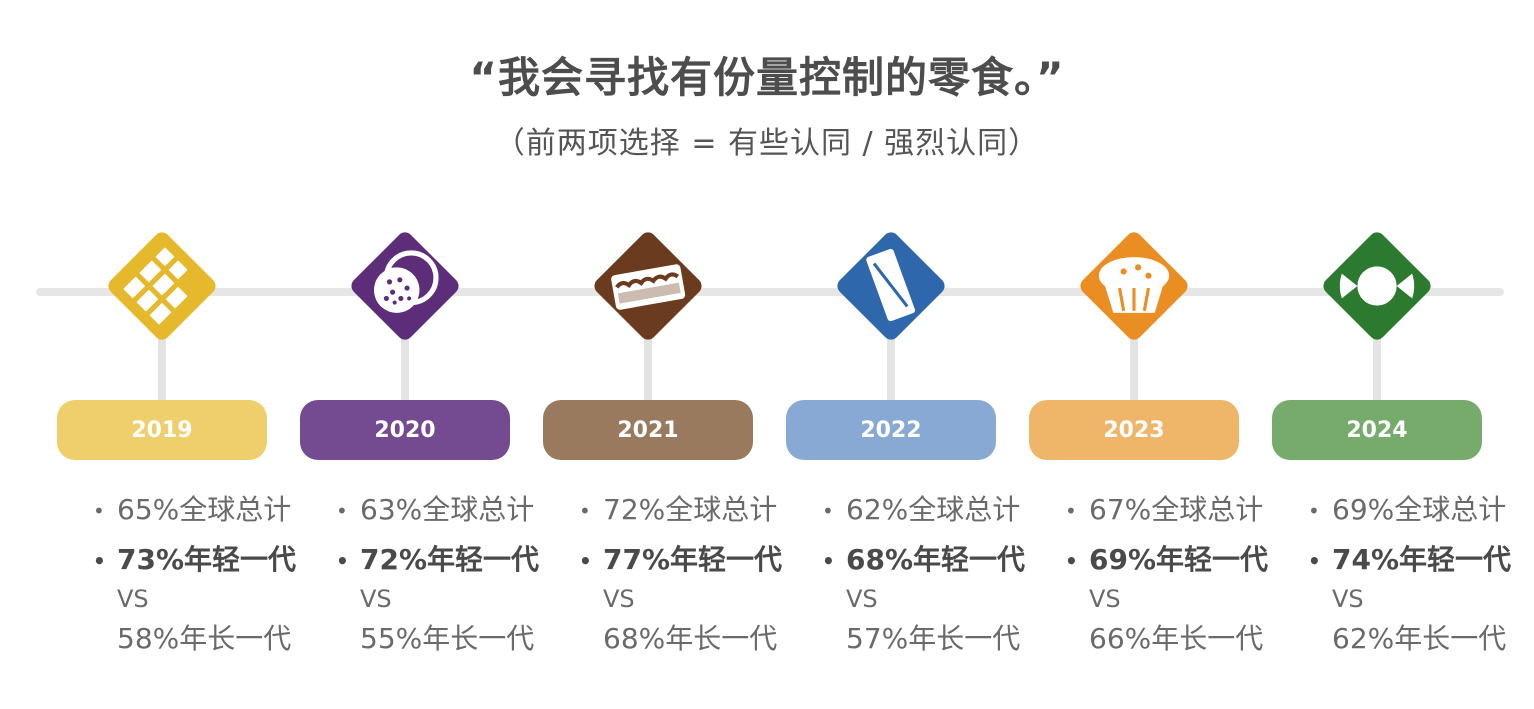 The height and width of the screenshot is (709, 1534). What do you see at coordinates (1176, 509) in the screenshot?
I see `global-total-stat-text: 67%全球总计` at bounding box center [1176, 509].